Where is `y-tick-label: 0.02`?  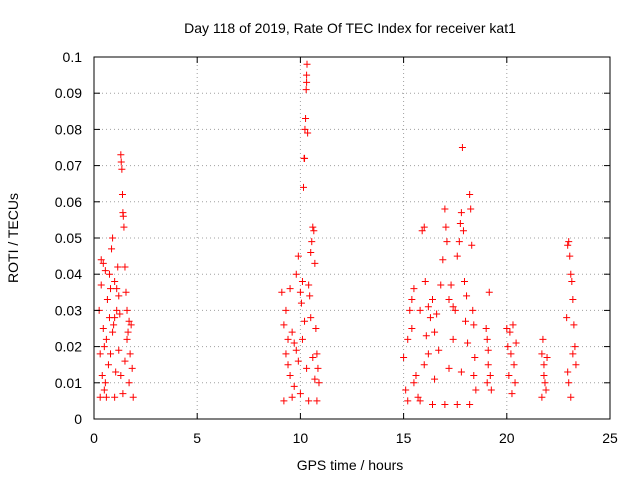
y-tick-label: 0.02 is located at coordinates (68, 347).